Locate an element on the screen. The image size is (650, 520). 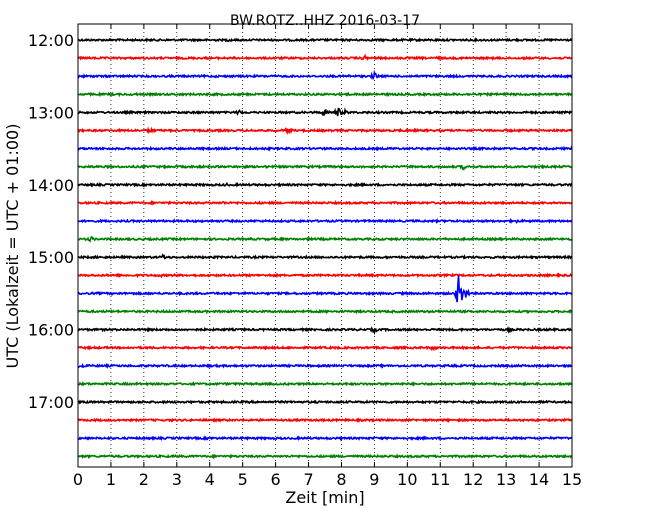
y-tick-label: 17:00 is located at coordinates (51, 402).